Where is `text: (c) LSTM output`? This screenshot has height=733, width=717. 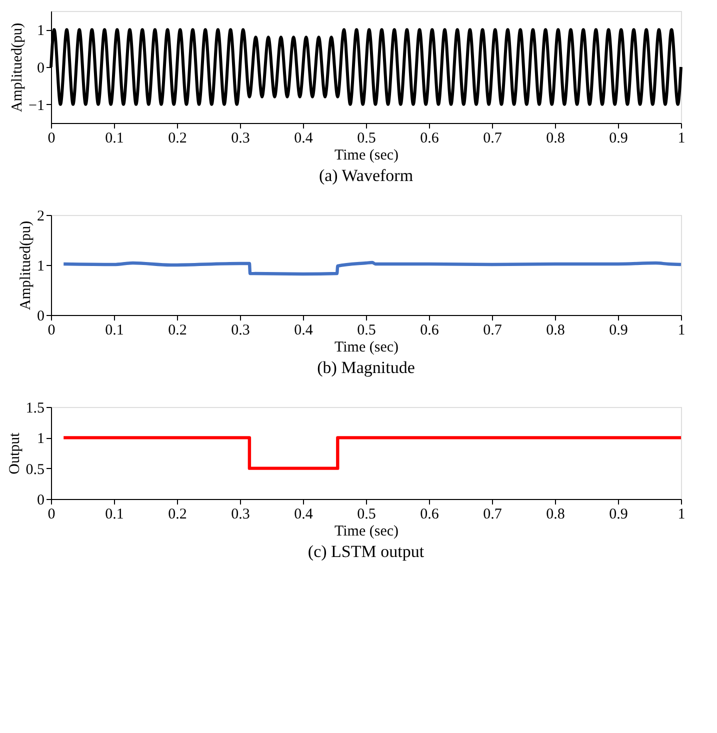
text: (c) LSTM output is located at coordinates (366, 551).